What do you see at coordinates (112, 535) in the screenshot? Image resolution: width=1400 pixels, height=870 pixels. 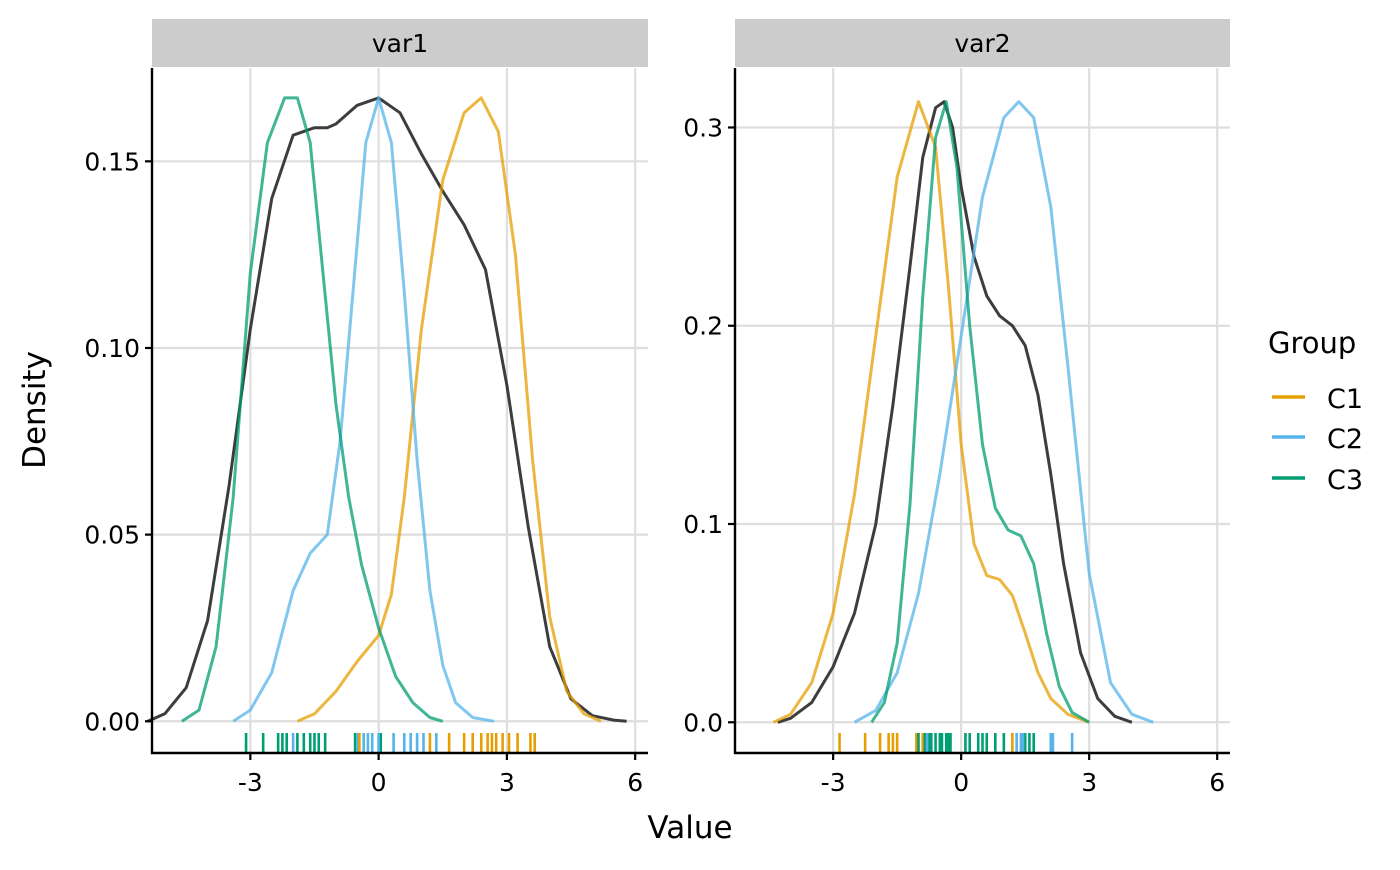 I see `y-tick-label: 0.05` at bounding box center [112, 535].